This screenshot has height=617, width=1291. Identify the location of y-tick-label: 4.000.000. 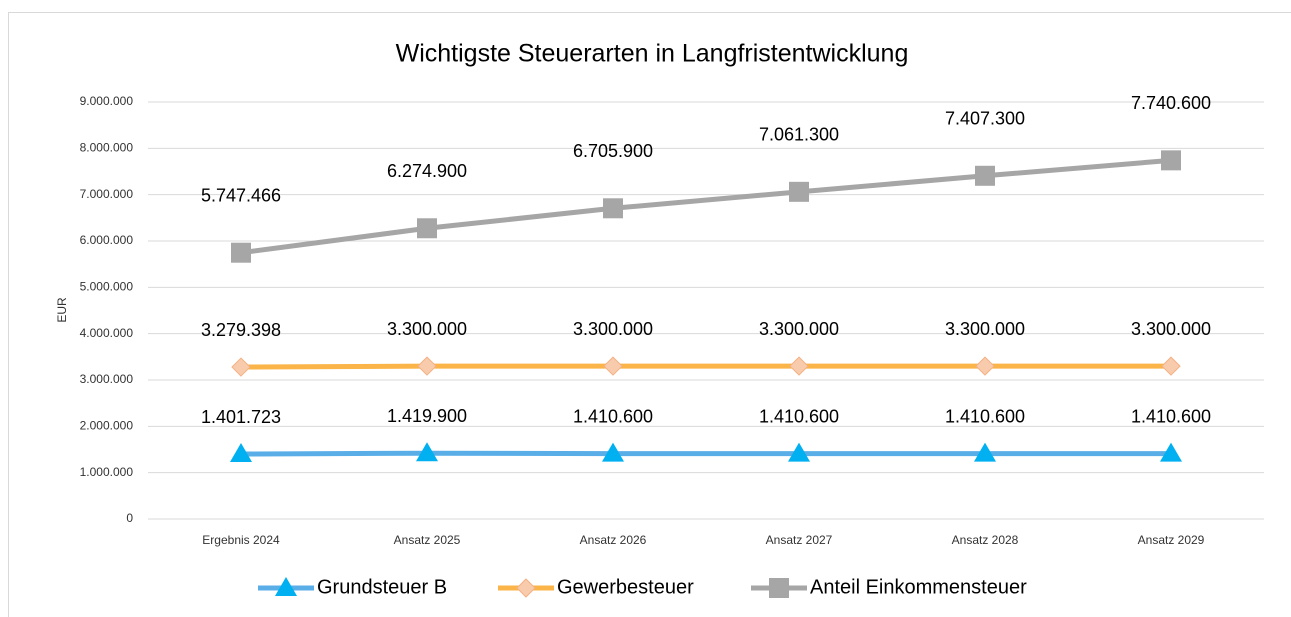
(107, 333).